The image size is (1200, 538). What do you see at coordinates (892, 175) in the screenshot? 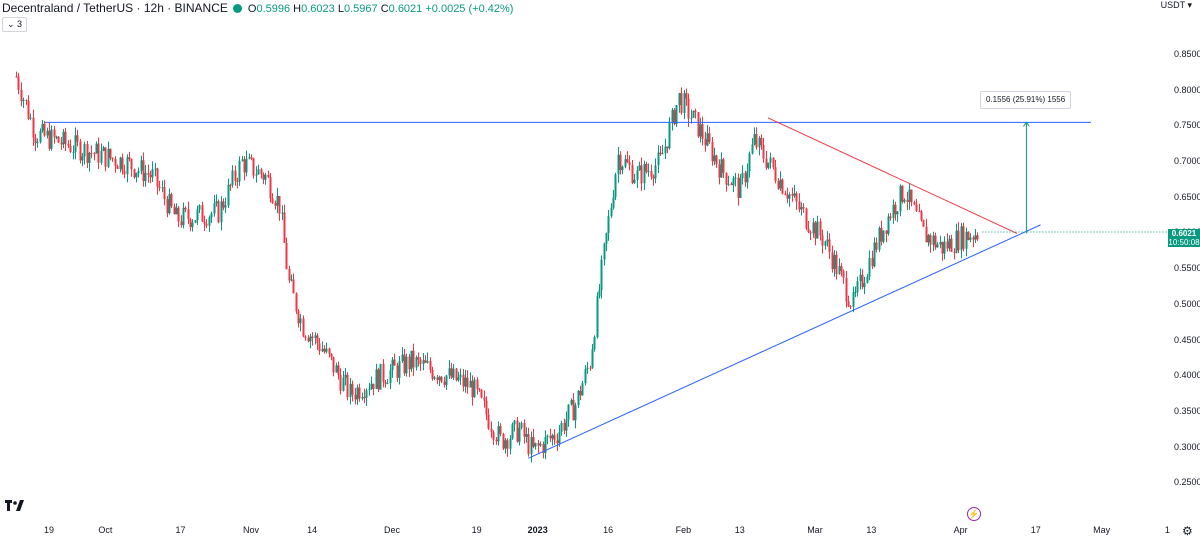
I see `descending-trendline` at bounding box center [892, 175].